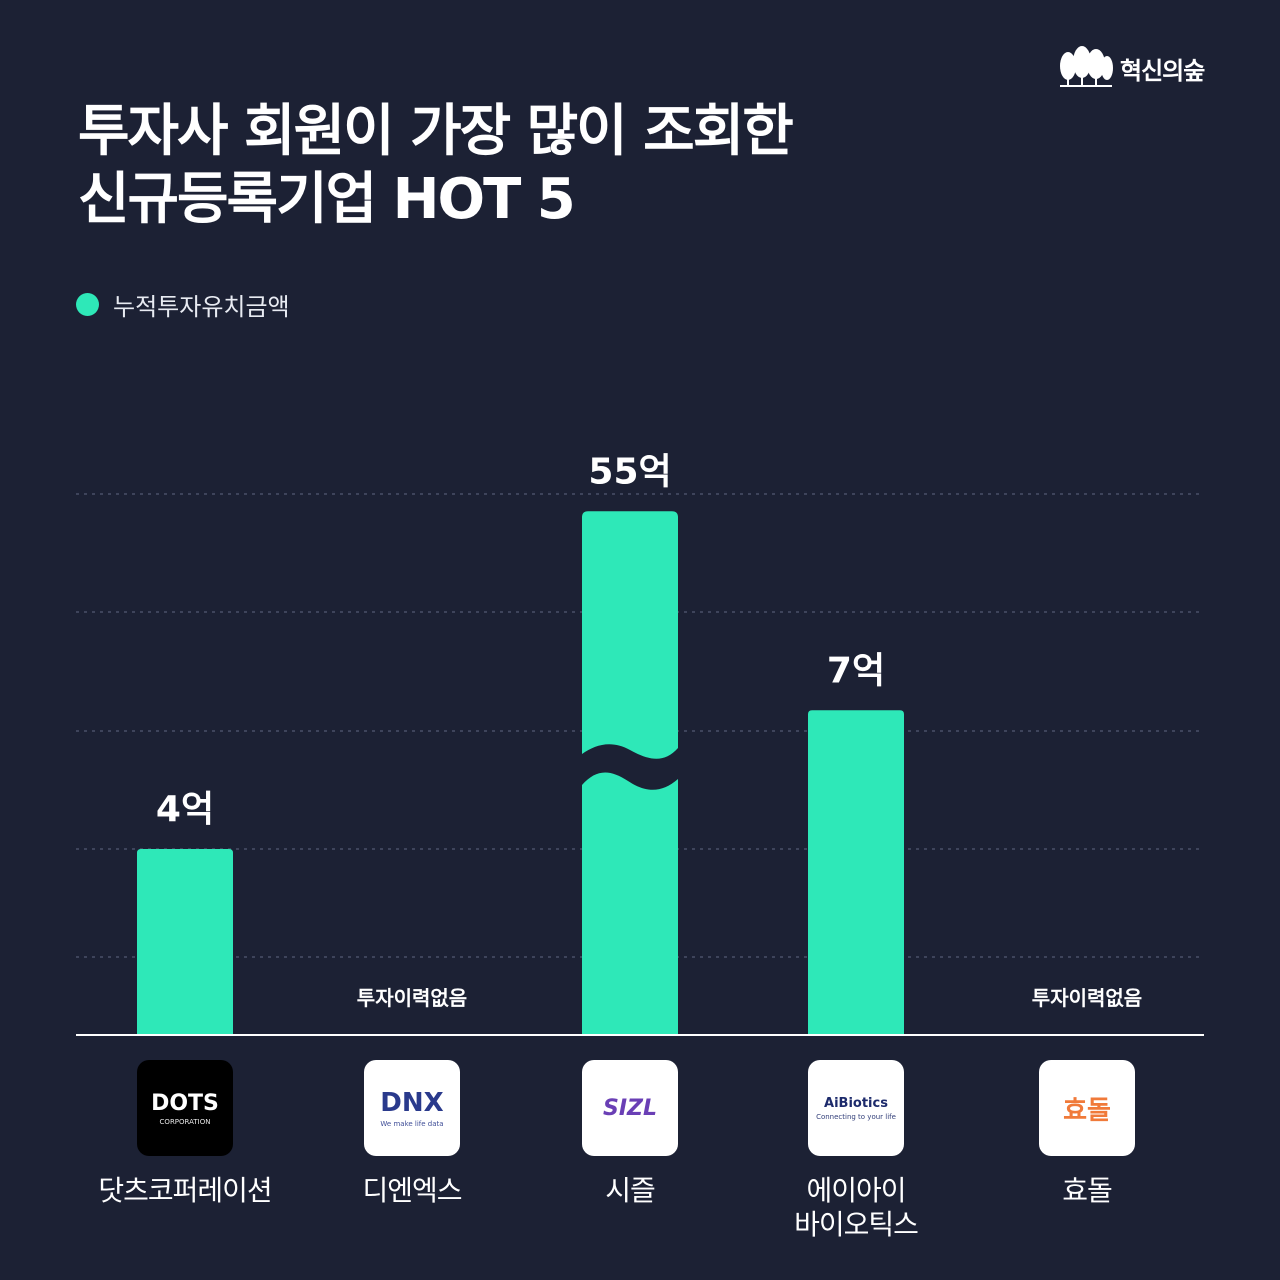 The height and width of the screenshot is (1280, 1280). What do you see at coordinates (856, 1224) in the screenshot?
I see `company-name-line-3-1: 바이오틱스` at bounding box center [856, 1224].